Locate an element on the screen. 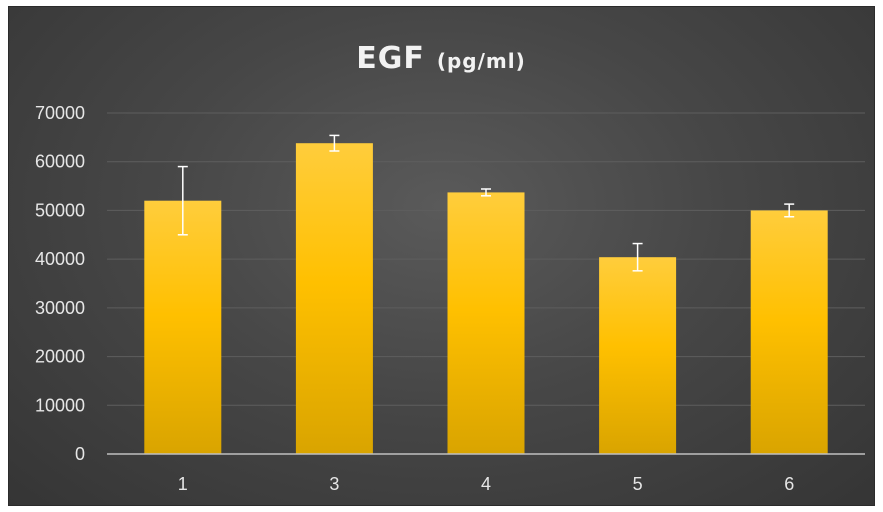  chart-title-main: EGF is located at coordinates (390, 58).